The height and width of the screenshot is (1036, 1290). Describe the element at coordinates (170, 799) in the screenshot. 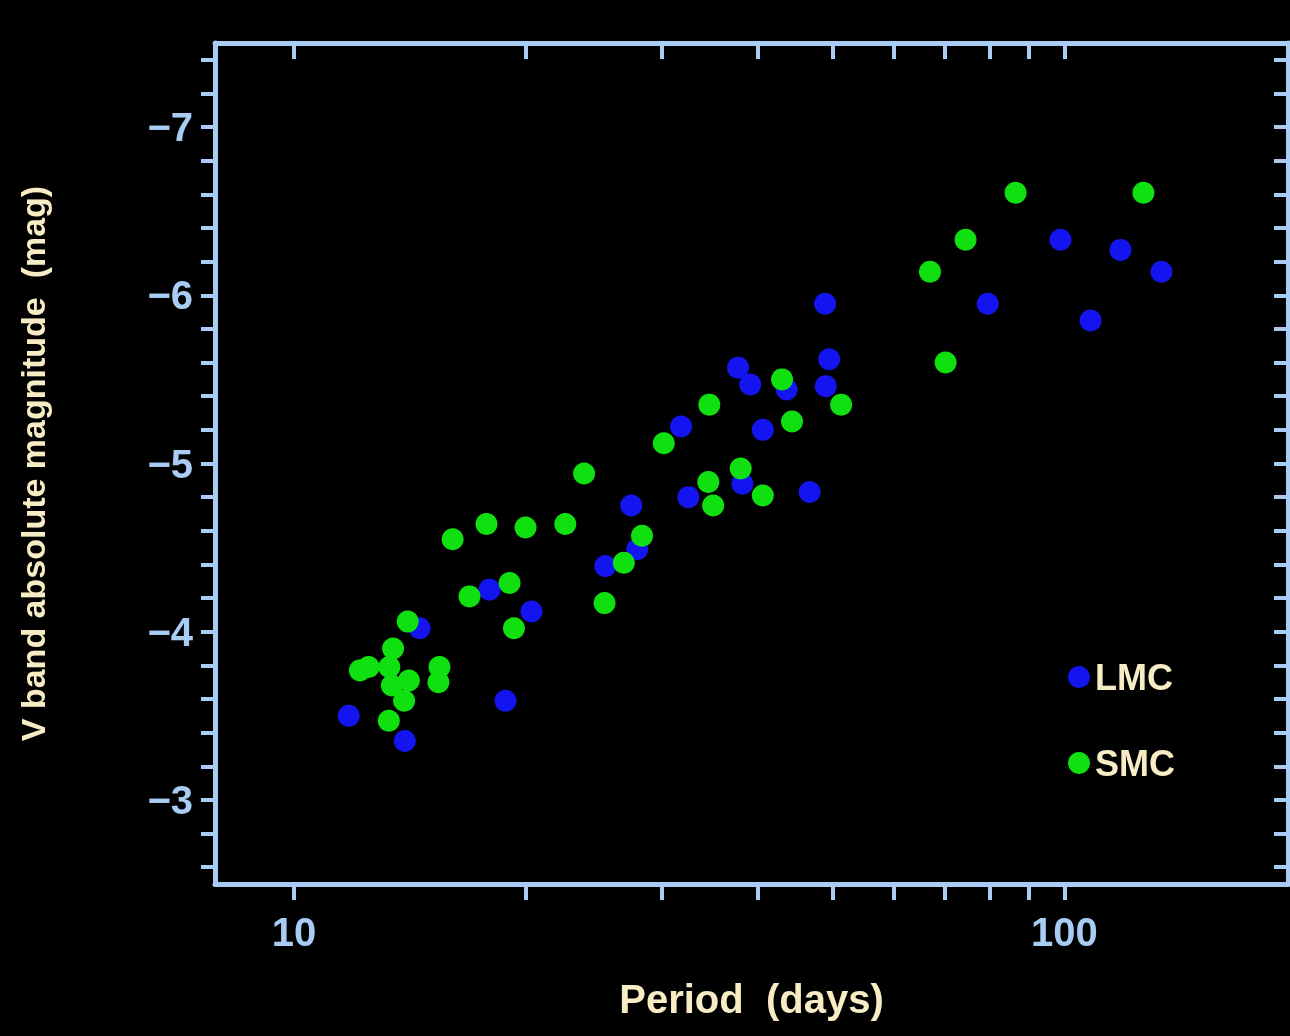

I see `y-tick-label: −3` at that location.